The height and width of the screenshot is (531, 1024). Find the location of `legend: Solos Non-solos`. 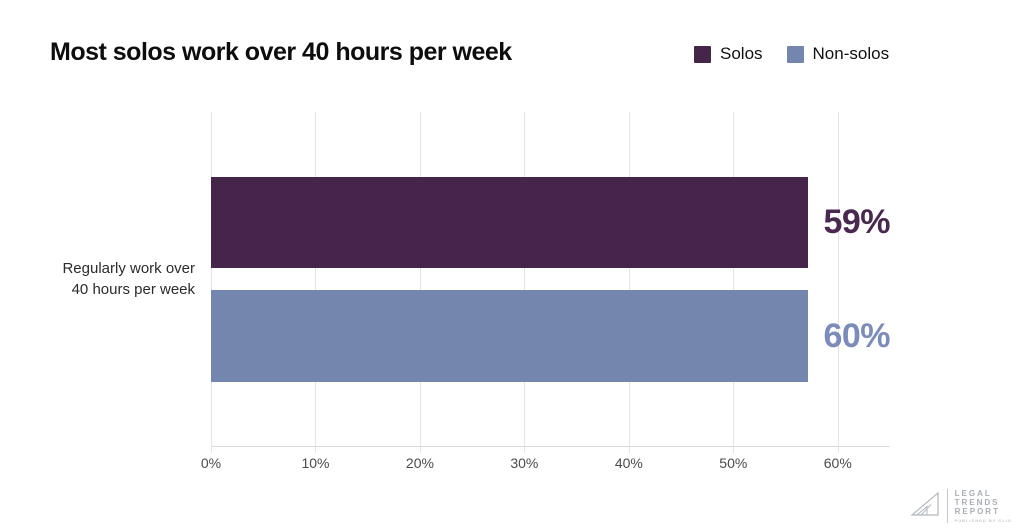

legend: Solos Non-solos is located at coordinates (791, 54).